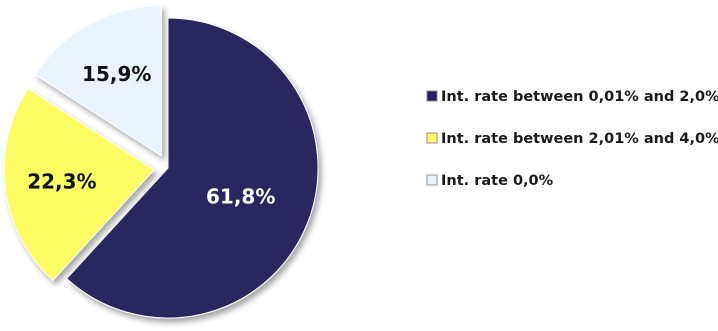 The image size is (718, 331). Describe the element at coordinates (240, 196) in the screenshot. I see `data-label-1: 61,8%` at that location.